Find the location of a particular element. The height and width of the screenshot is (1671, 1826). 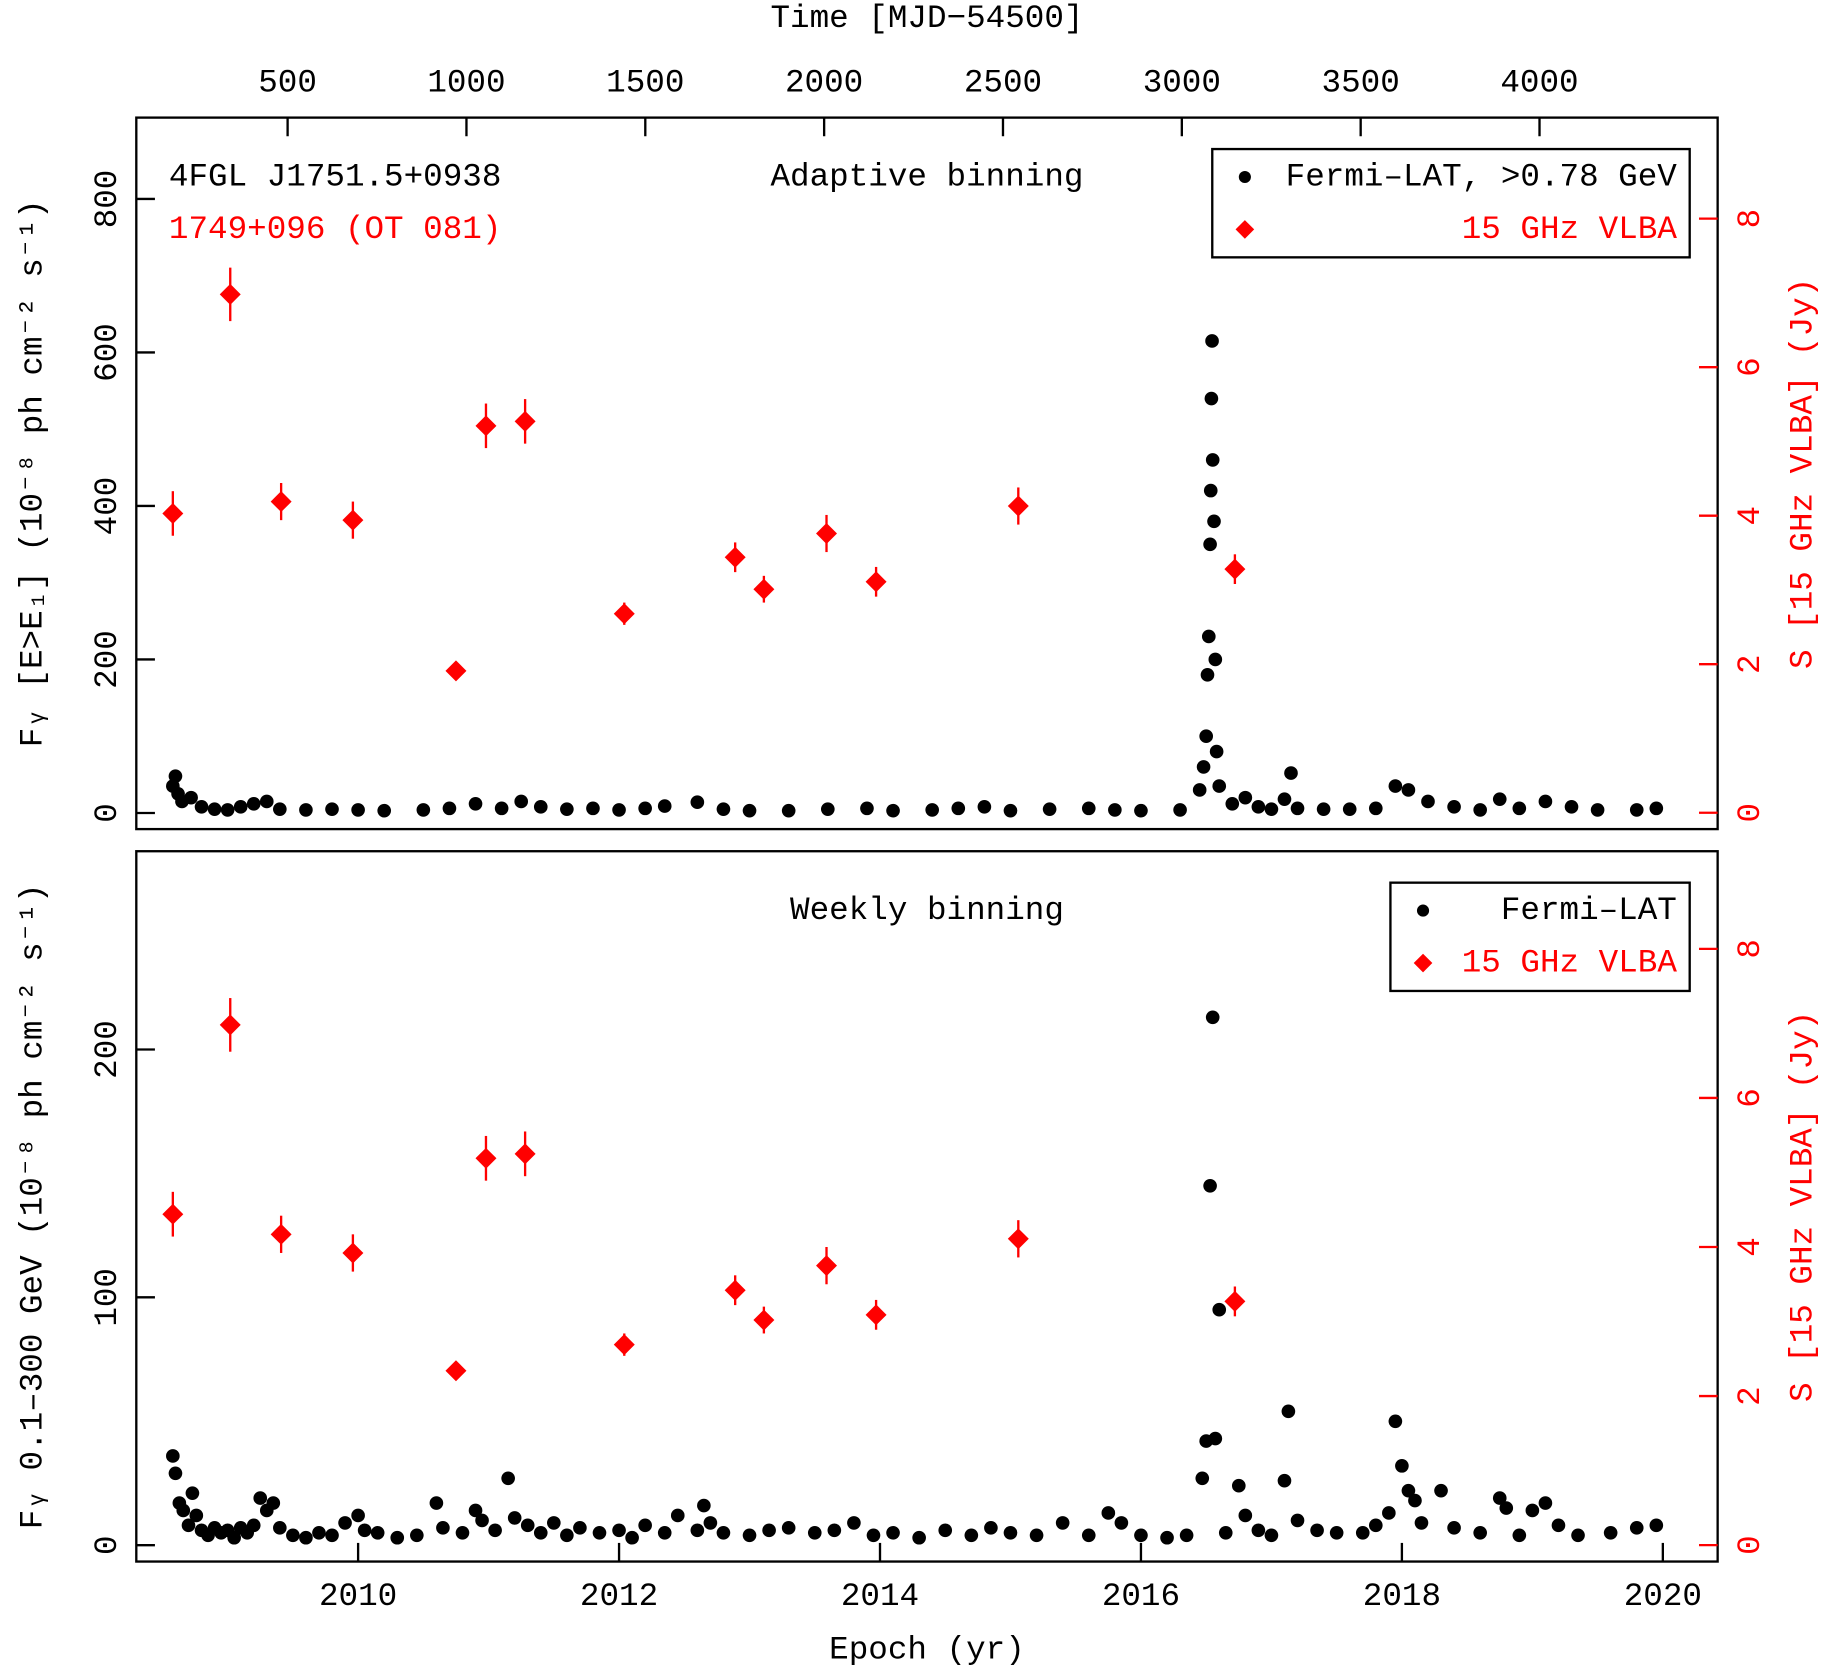

x2-tick-label: 500 is located at coordinates (287, 82).